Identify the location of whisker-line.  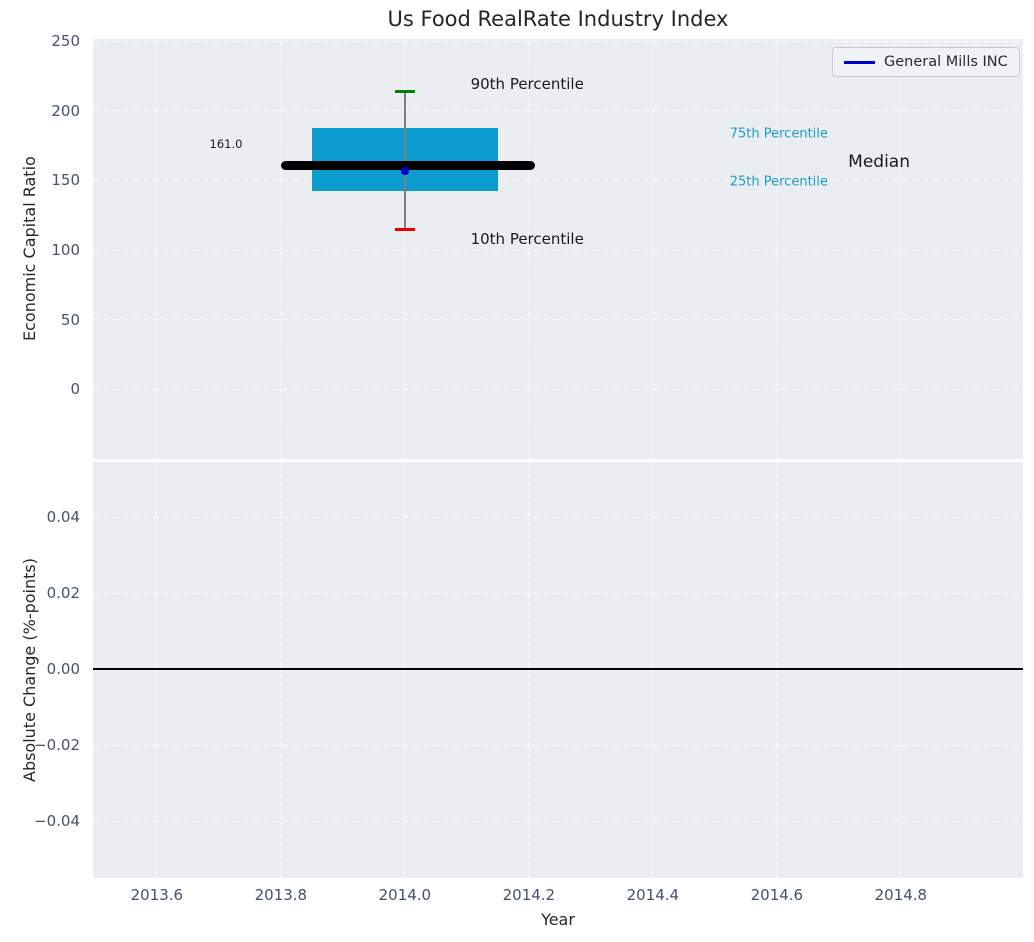
(405, 160).